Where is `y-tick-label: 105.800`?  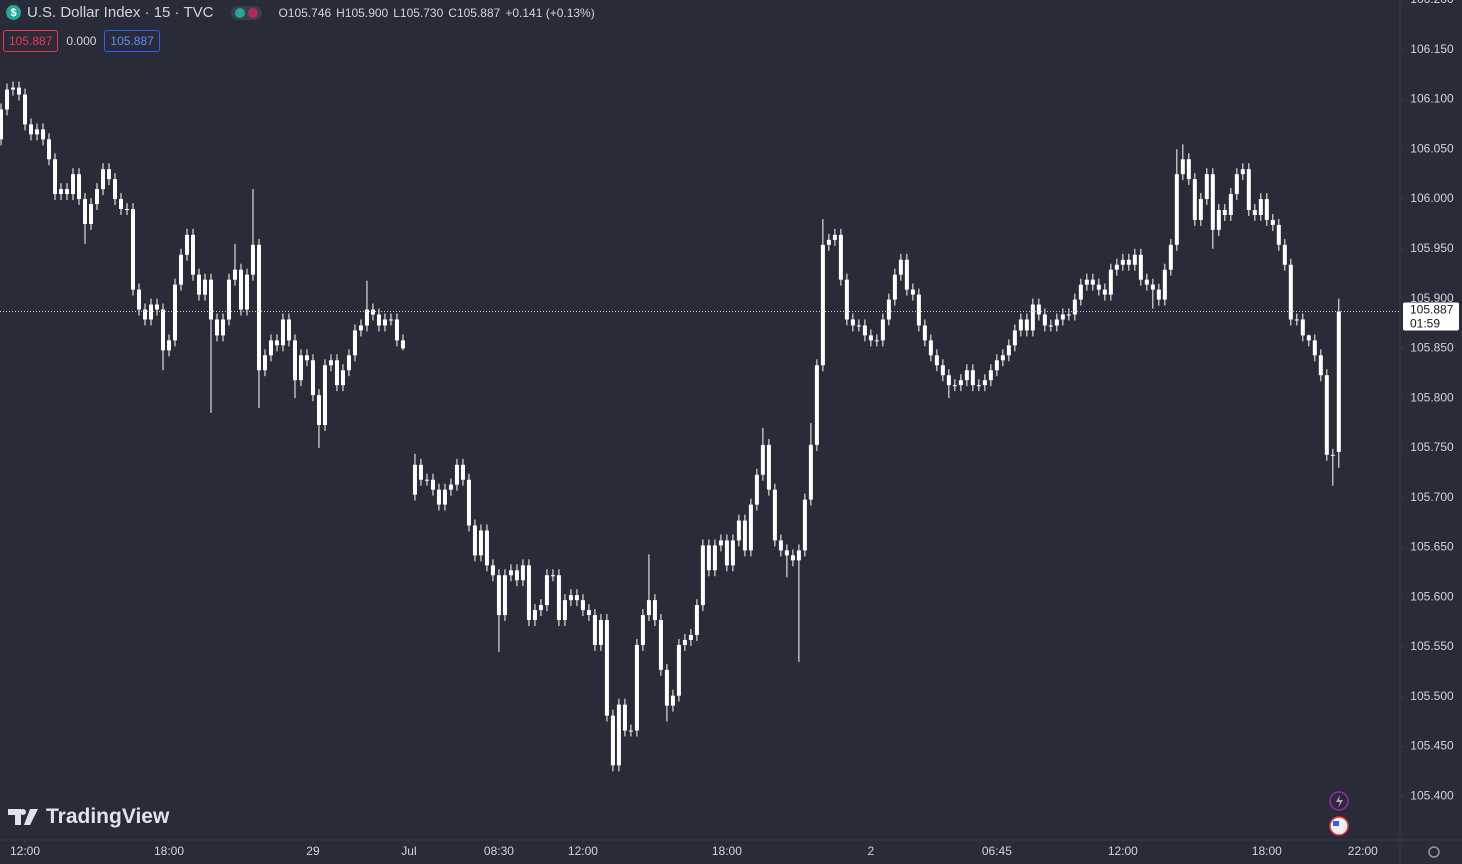 y-tick-label: 105.800 is located at coordinates (1432, 397).